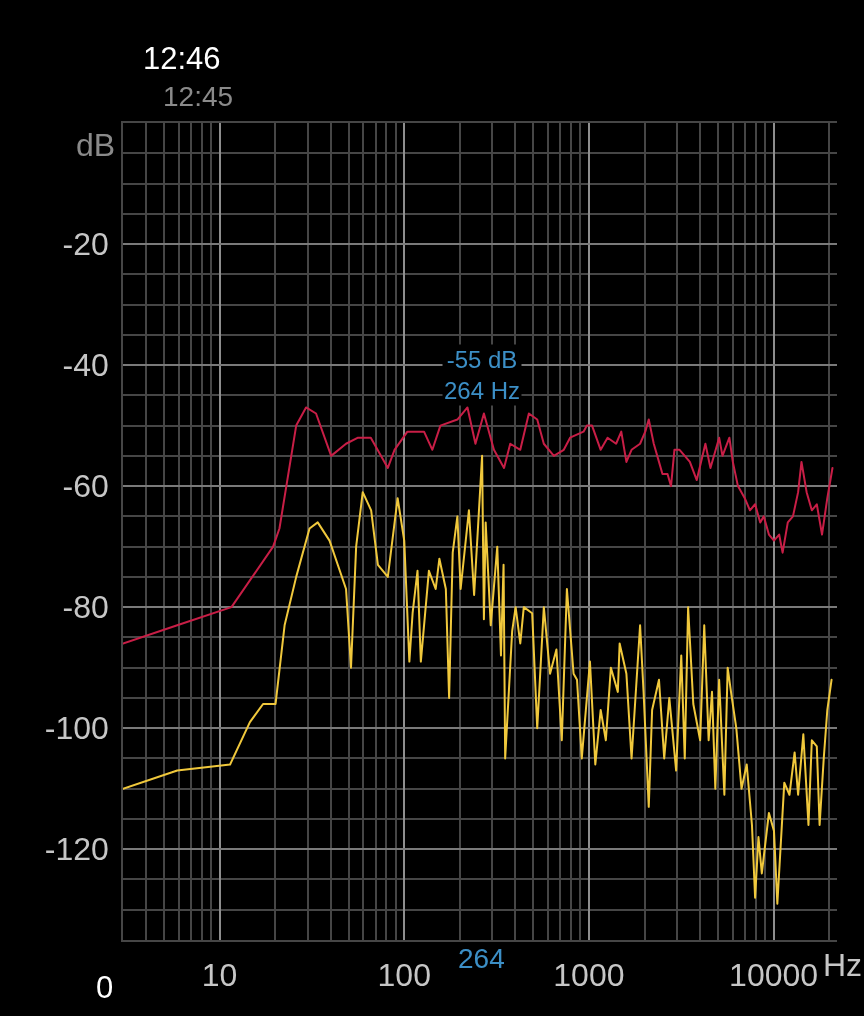 Image resolution: width=864 pixels, height=1016 pixels. What do you see at coordinates (404, 975) in the screenshot?
I see `x-tick-label: 100` at bounding box center [404, 975].